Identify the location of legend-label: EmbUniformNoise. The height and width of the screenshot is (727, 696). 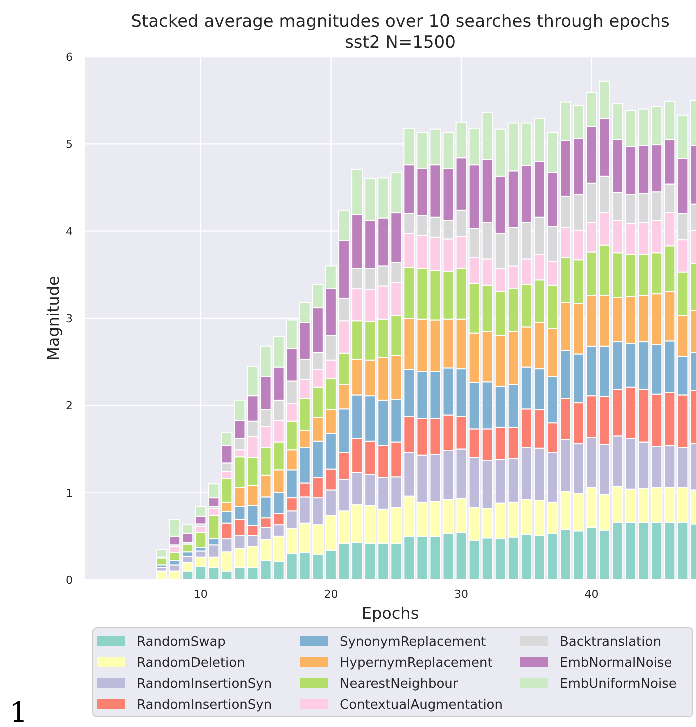
(618, 684).